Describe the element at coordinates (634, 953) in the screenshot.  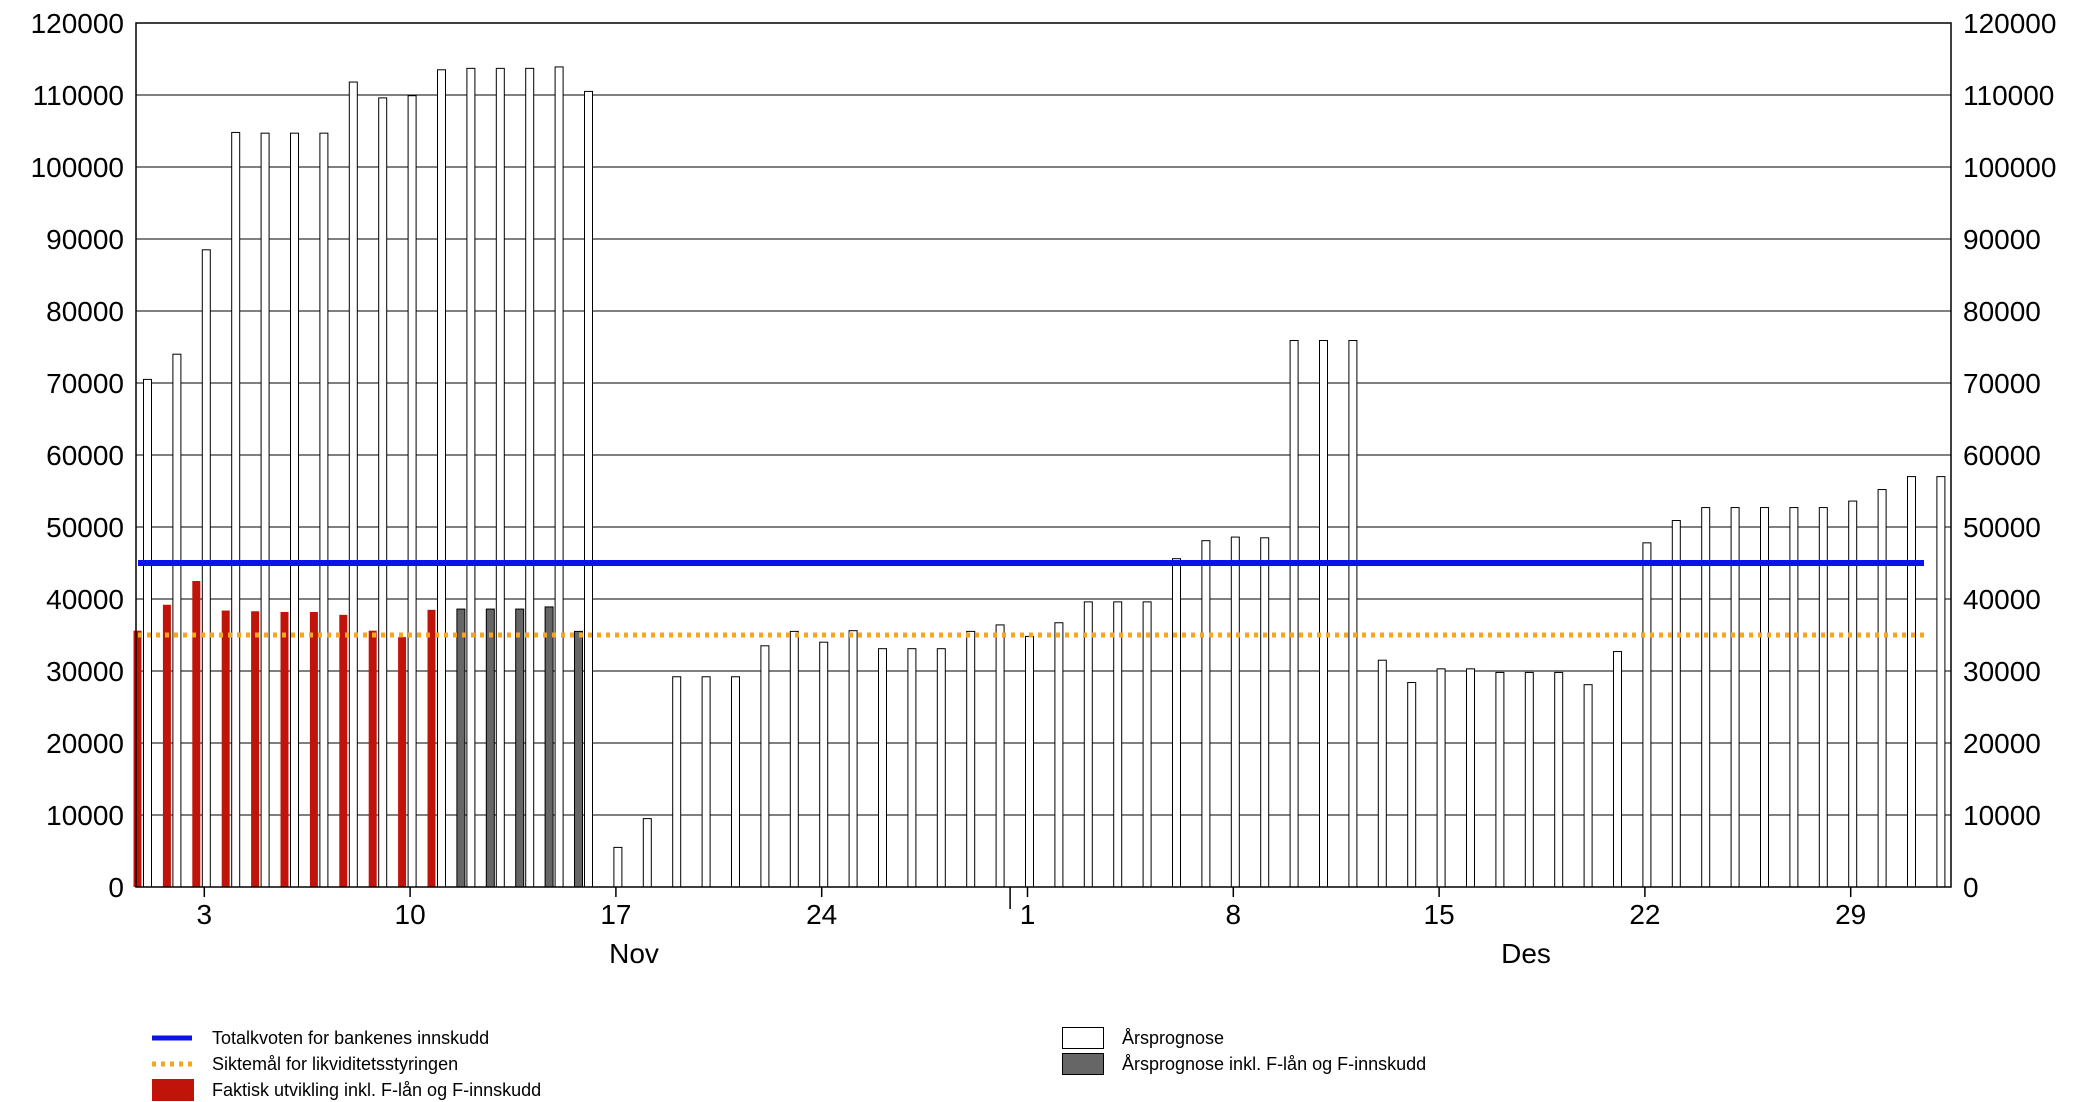
I see `x-month-label: Nov` at that location.